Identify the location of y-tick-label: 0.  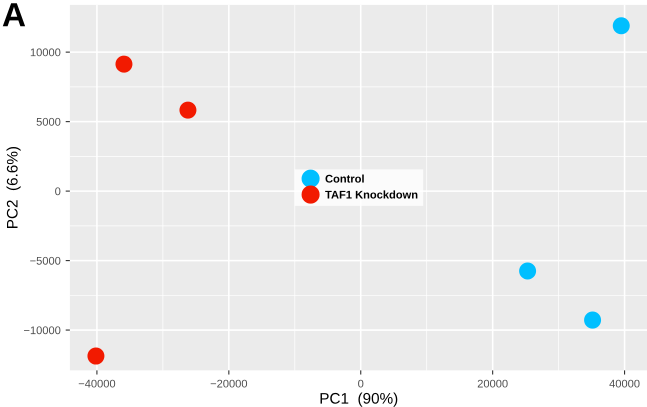
(57, 191).